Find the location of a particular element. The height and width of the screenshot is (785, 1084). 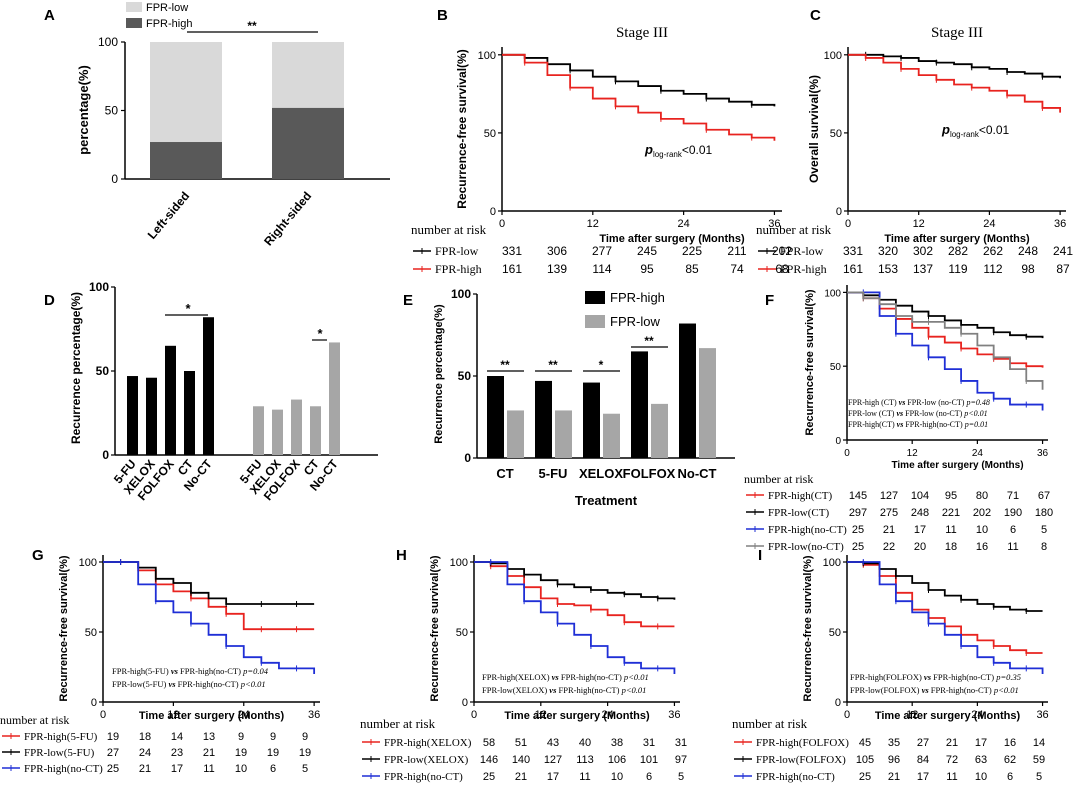

chart-title-B: Stage III is located at coordinates (642, 33).